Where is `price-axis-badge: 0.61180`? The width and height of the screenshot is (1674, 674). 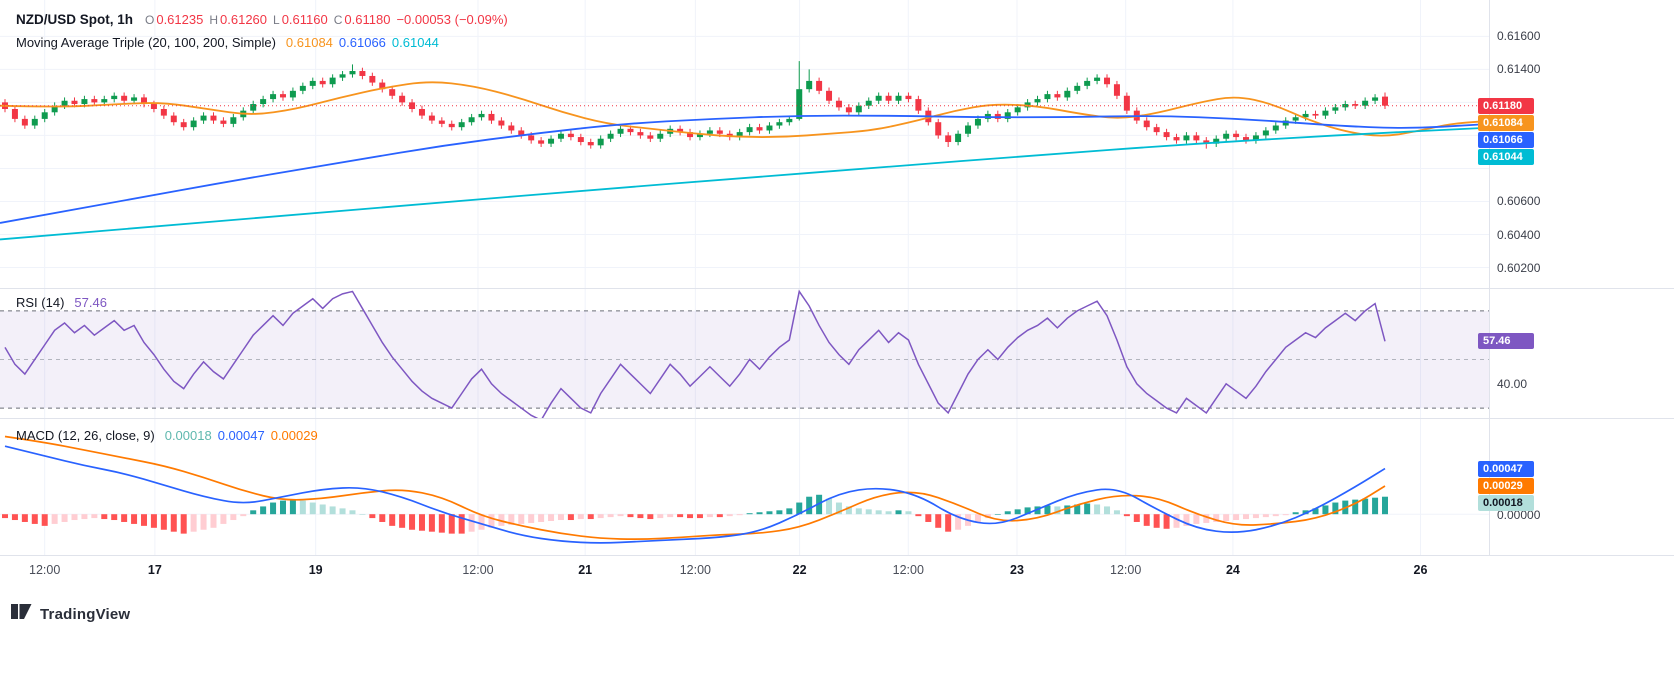
price-axis-badge: 0.61180 is located at coordinates (1506, 105).